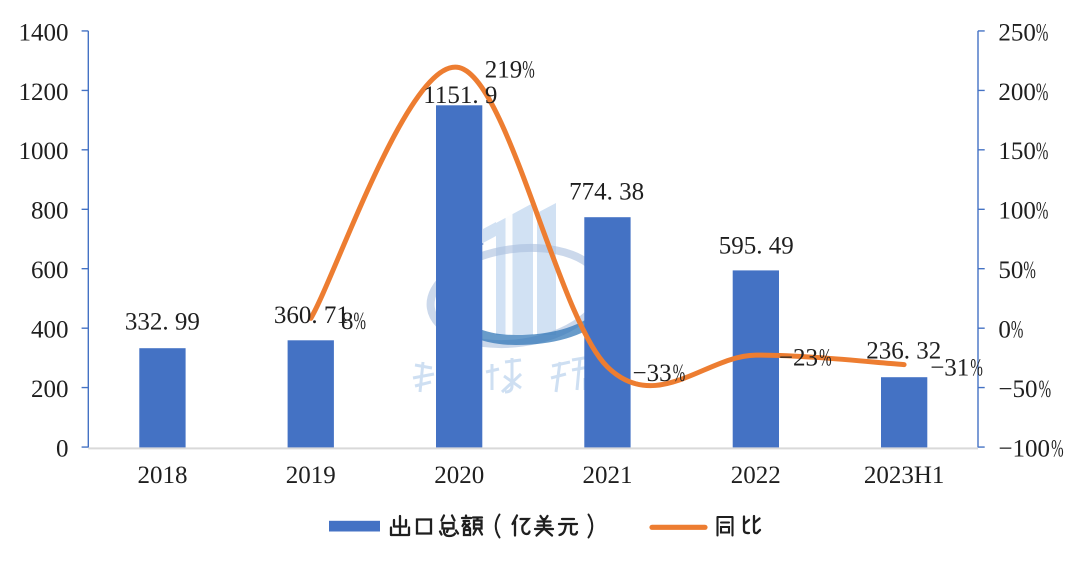 The width and height of the screenshot is (1080, 570). What do you see at coordinates (44, 151) in the screenshot?
I see `svg-text: 1000` at bounding box center [44, 151].